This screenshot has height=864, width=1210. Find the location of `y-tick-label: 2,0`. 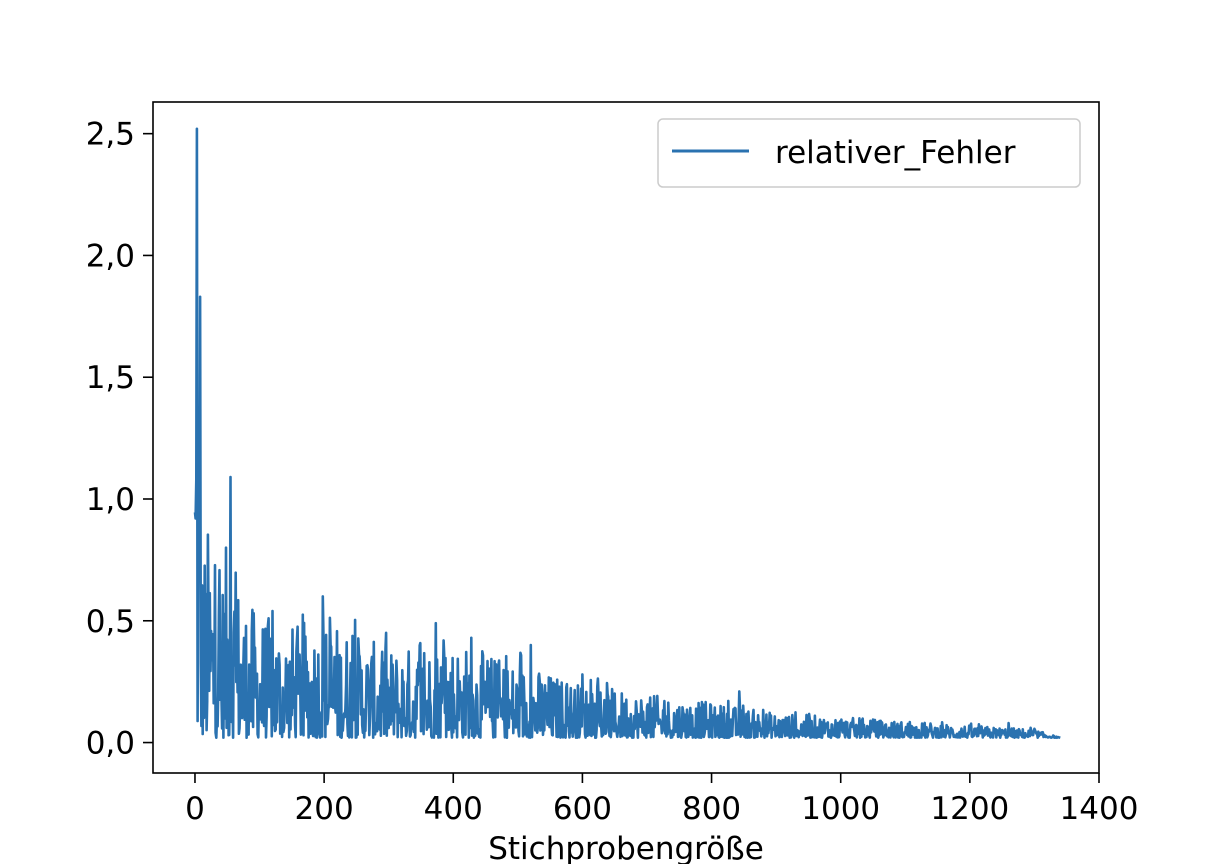

y-tick-label: 2,0 is located at coordinates (110, 256).